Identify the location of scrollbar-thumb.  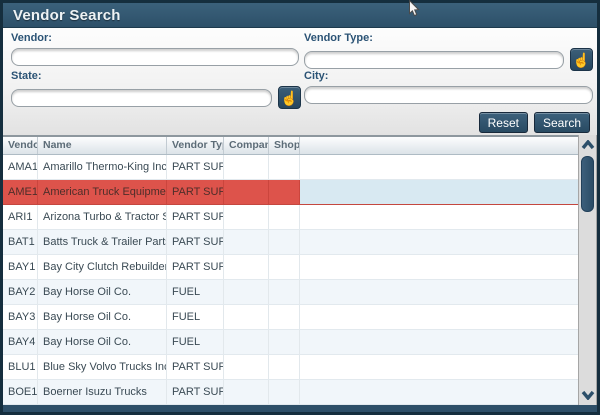
(587, 184).